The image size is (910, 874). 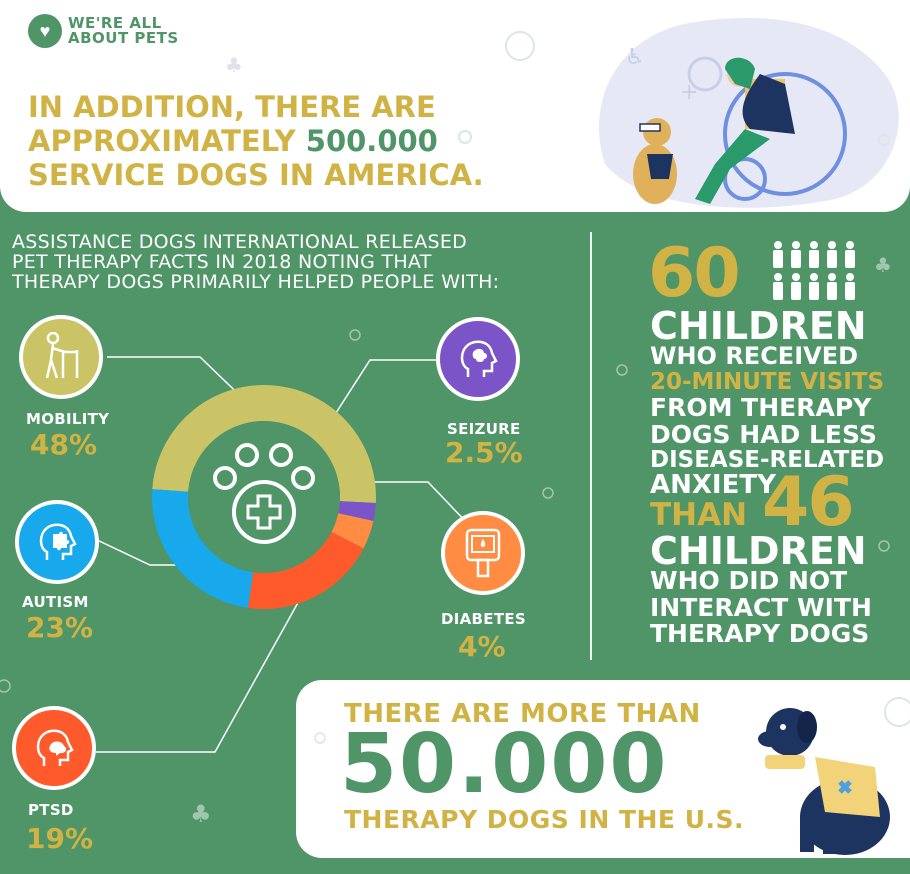 I want to click on stat-number-60: 60, so click(x=694, y=273).